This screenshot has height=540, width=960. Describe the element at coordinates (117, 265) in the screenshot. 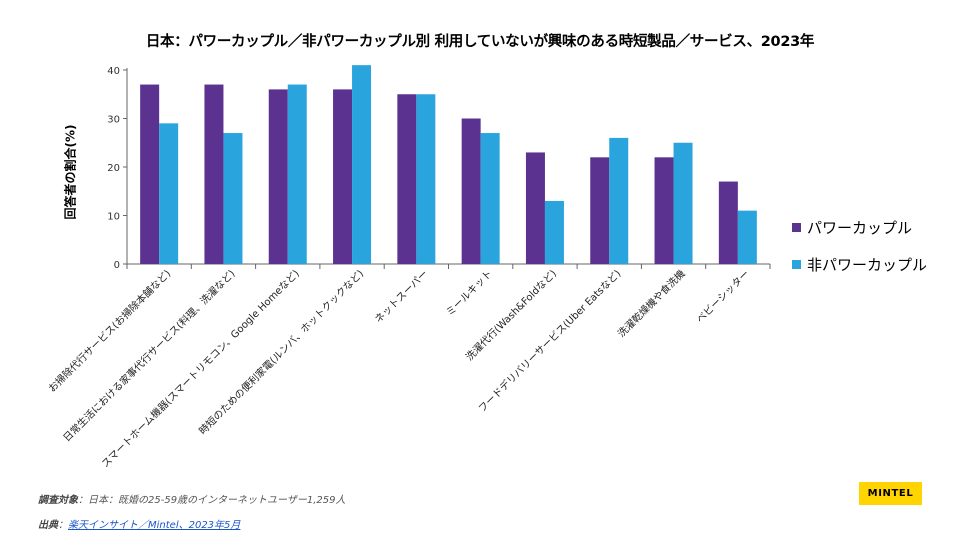

I see `y-tick-label: 0` at that location.